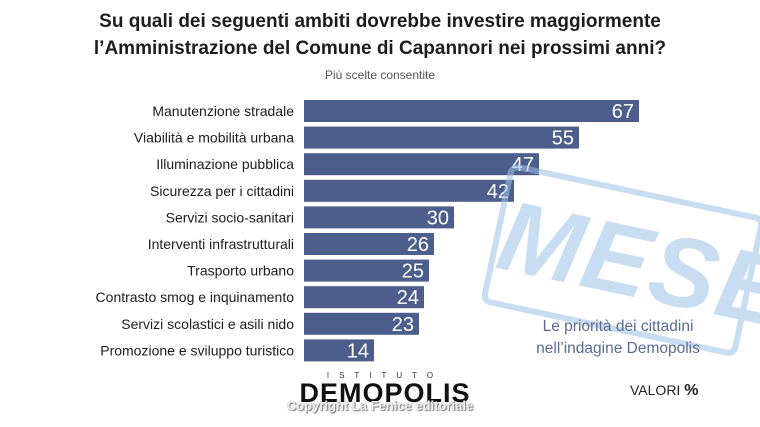 This screenshot has height=427, width=760. I want to click on chart-subtitle: Più scelte consentite, so click(380, 75).